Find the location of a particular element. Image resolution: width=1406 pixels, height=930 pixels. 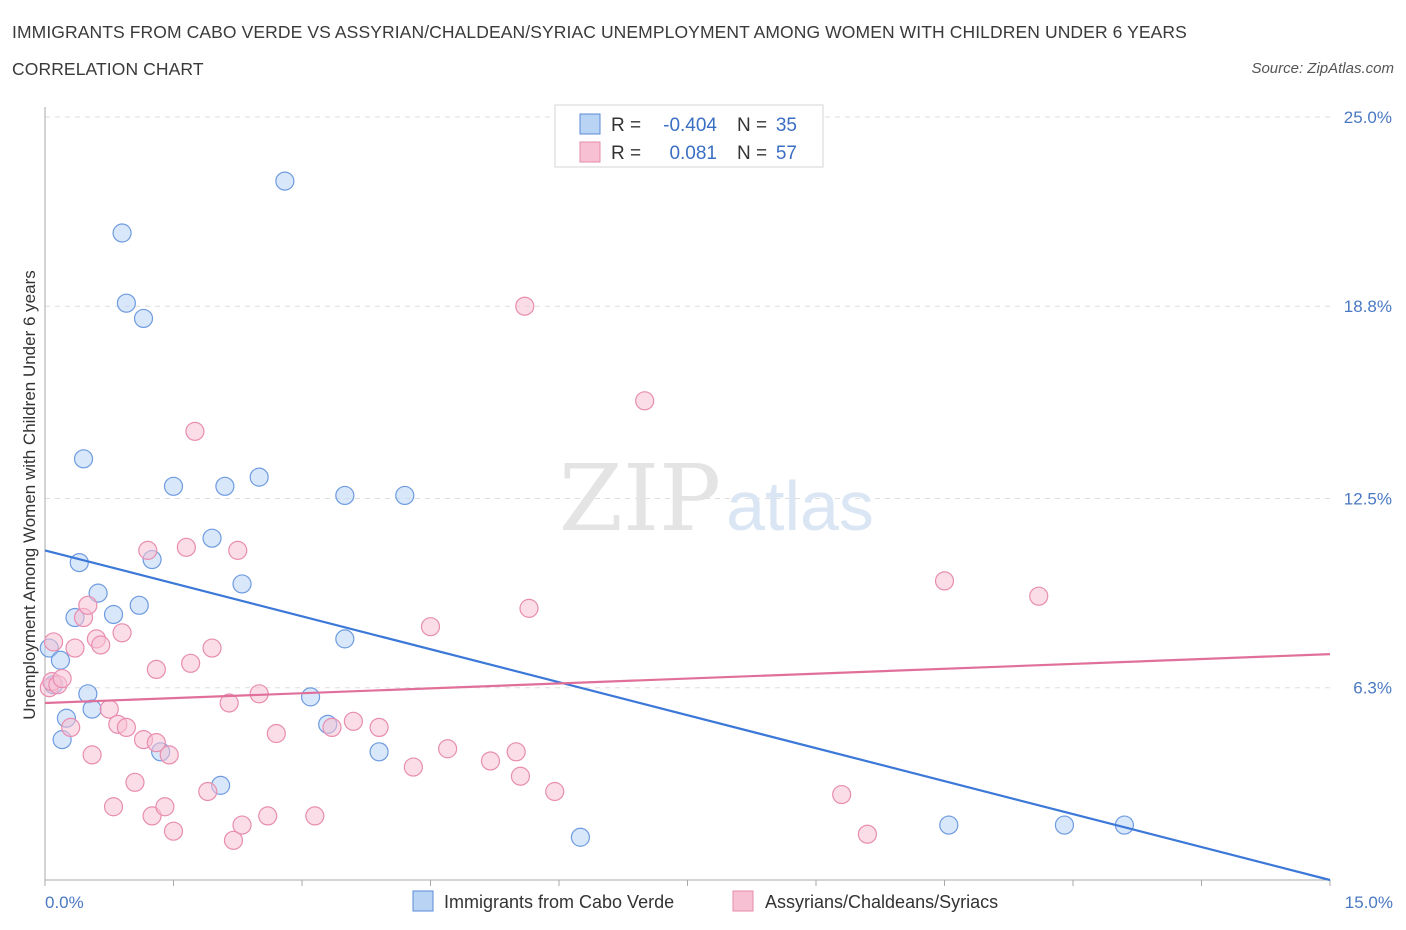

y-tick-label: 6.3% is located at coordinates (1372, 688).